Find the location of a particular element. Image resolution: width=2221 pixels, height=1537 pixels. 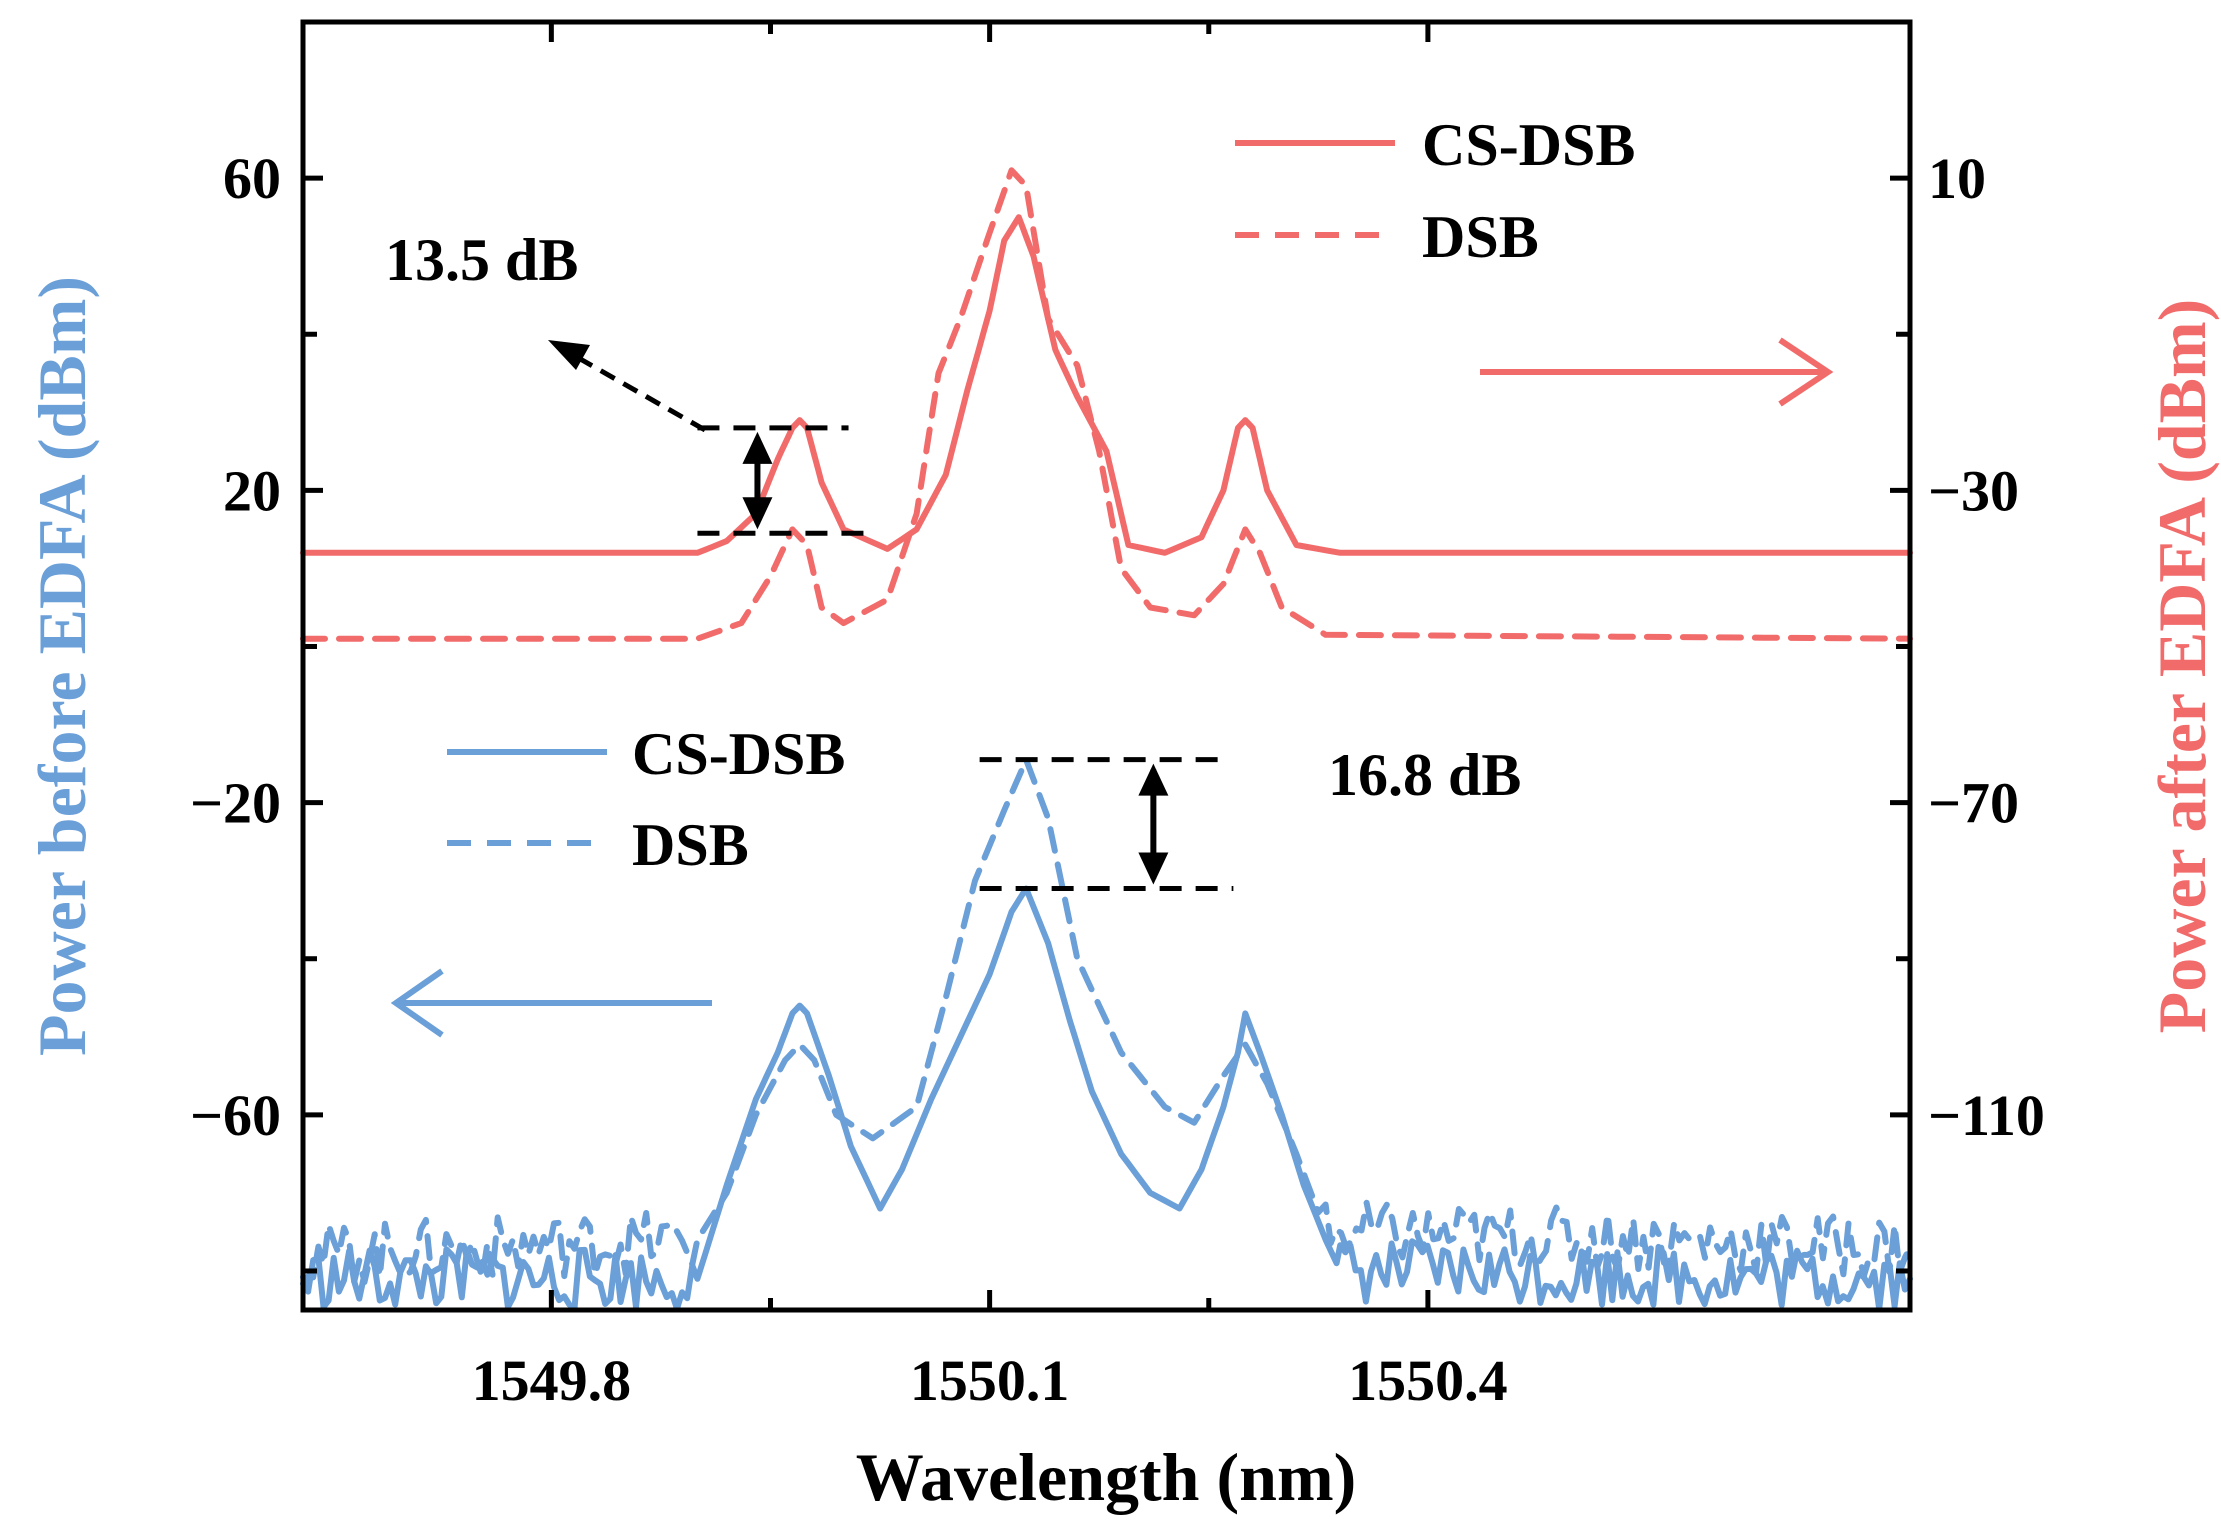

y-right-tick-label: −110 is located at coordinates (1986, 1115).